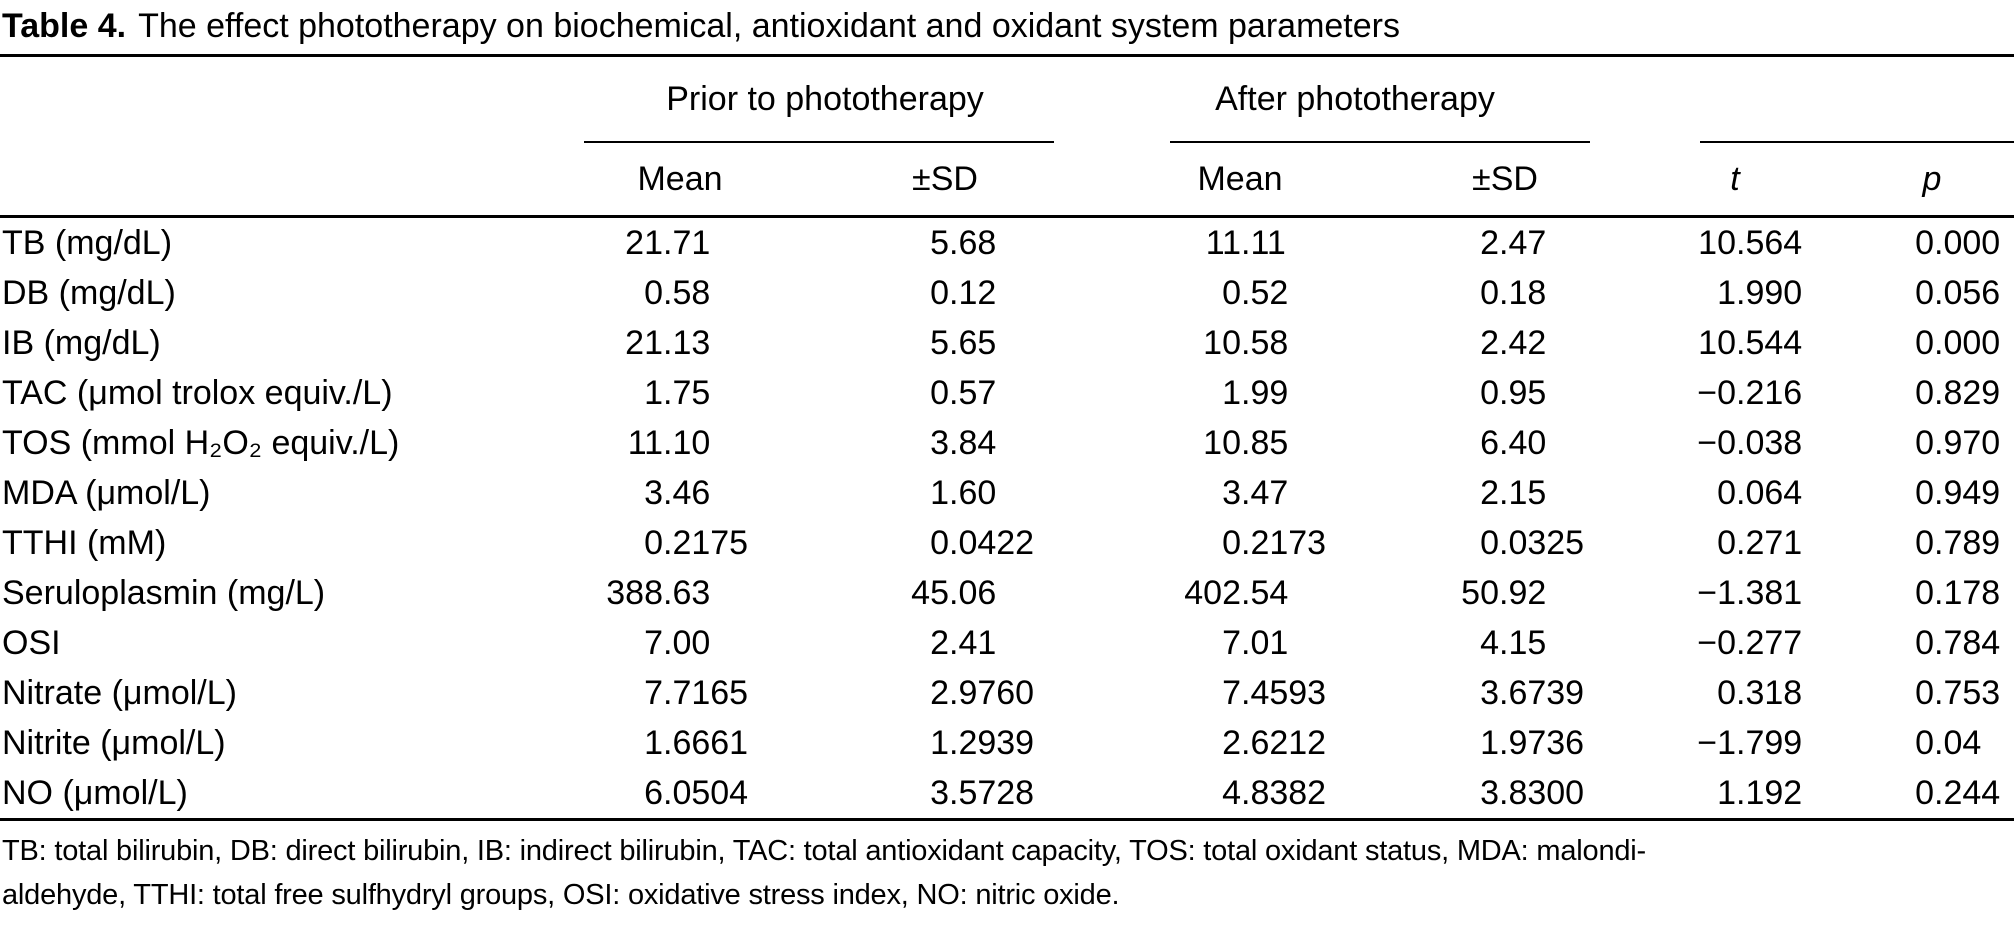 The height and width of the screenshot is (926, 2014). I want to click on col-header-t: t, so click(1735, 180).